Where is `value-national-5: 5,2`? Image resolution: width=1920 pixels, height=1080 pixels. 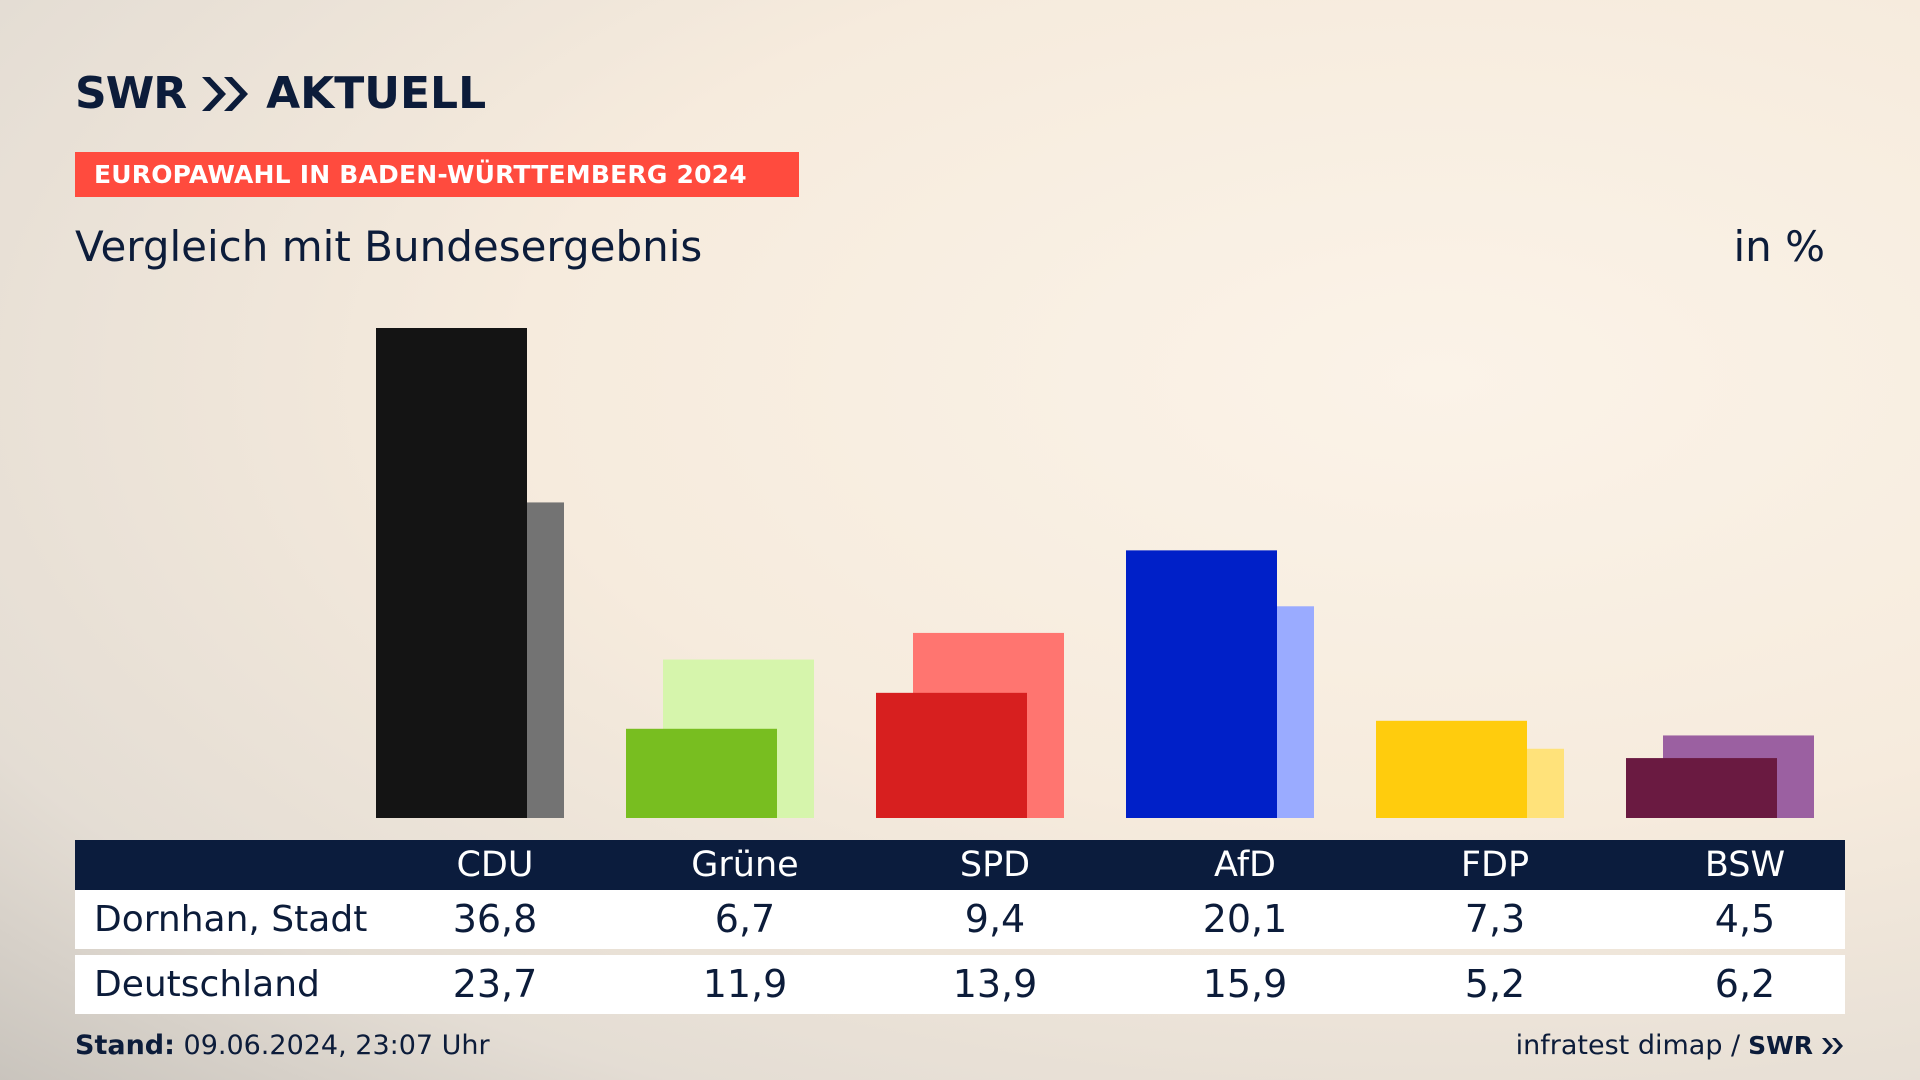
value-national-5: 5,2 is located at coordinates (1495, 984).